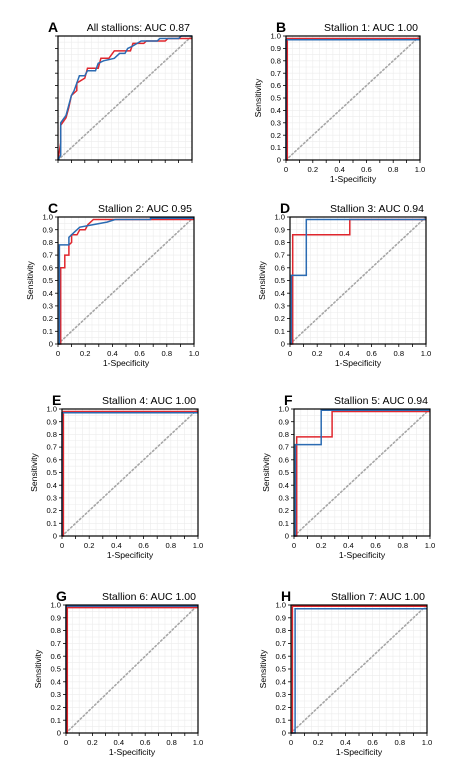 This screenshot has width=474, height=779. I want to click on panel-title: Stallion 2: AUC 0.95, so click(145, 209).